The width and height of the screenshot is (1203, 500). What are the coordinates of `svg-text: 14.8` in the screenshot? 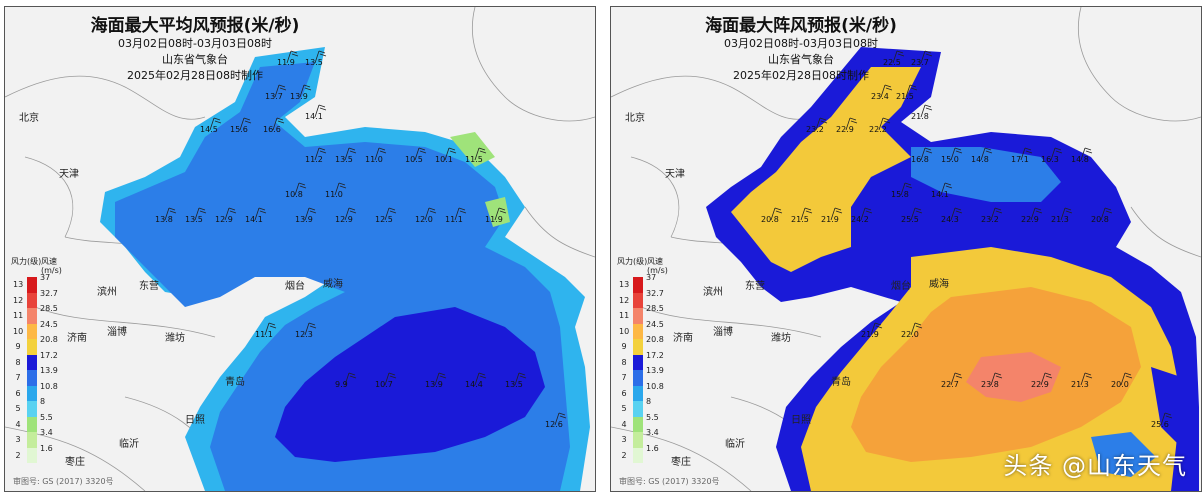 It's located at (980, 159).